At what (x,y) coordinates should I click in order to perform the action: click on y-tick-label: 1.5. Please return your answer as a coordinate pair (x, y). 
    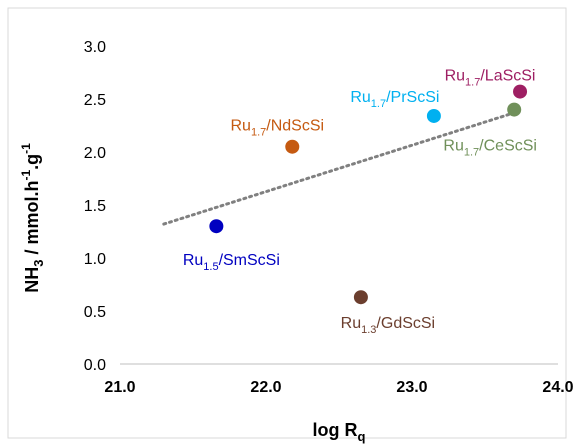
    Looking at the image, I should click on (95, 206).